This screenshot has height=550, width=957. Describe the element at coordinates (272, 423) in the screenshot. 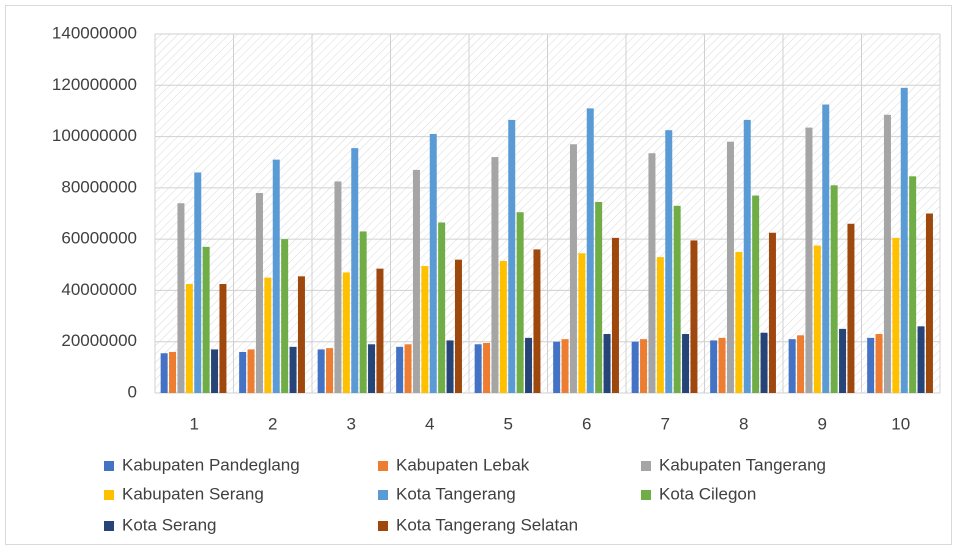

I see `x-tick-label: 2` at that location.